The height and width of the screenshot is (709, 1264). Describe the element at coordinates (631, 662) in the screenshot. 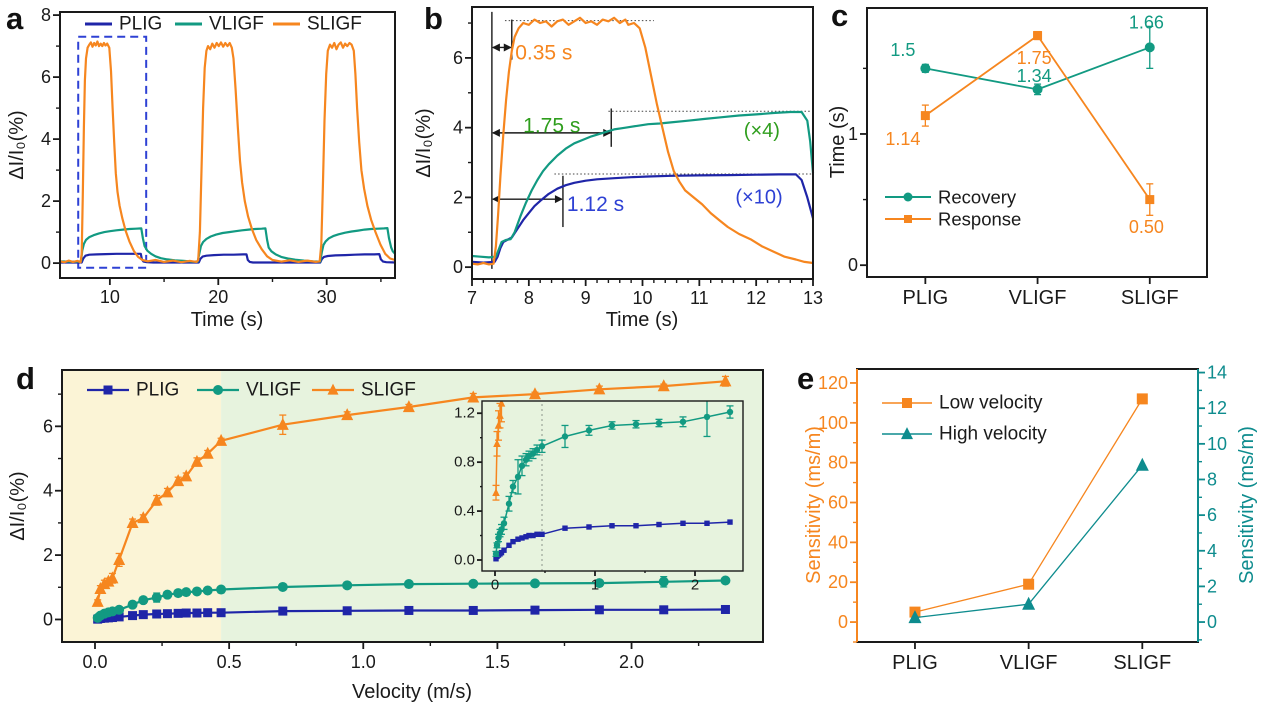

I see `svg-text: 2.0` at that location.